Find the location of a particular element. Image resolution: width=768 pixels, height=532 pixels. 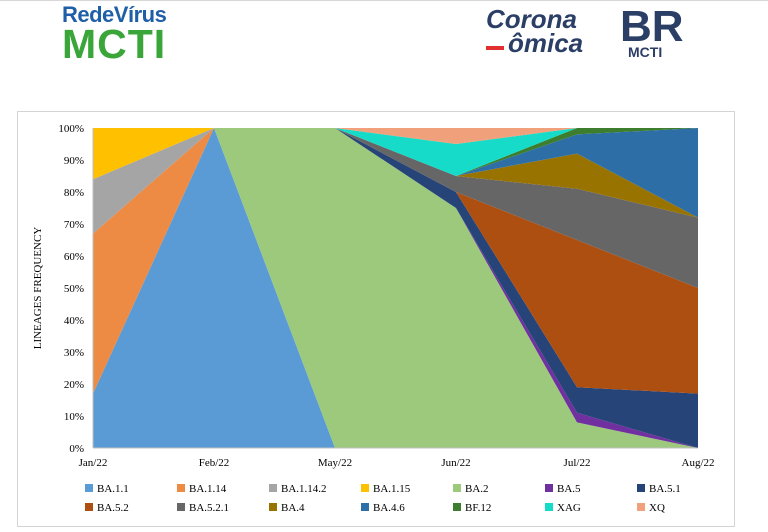

legend-item-xq: XQ is located at coordinates (651, 508).